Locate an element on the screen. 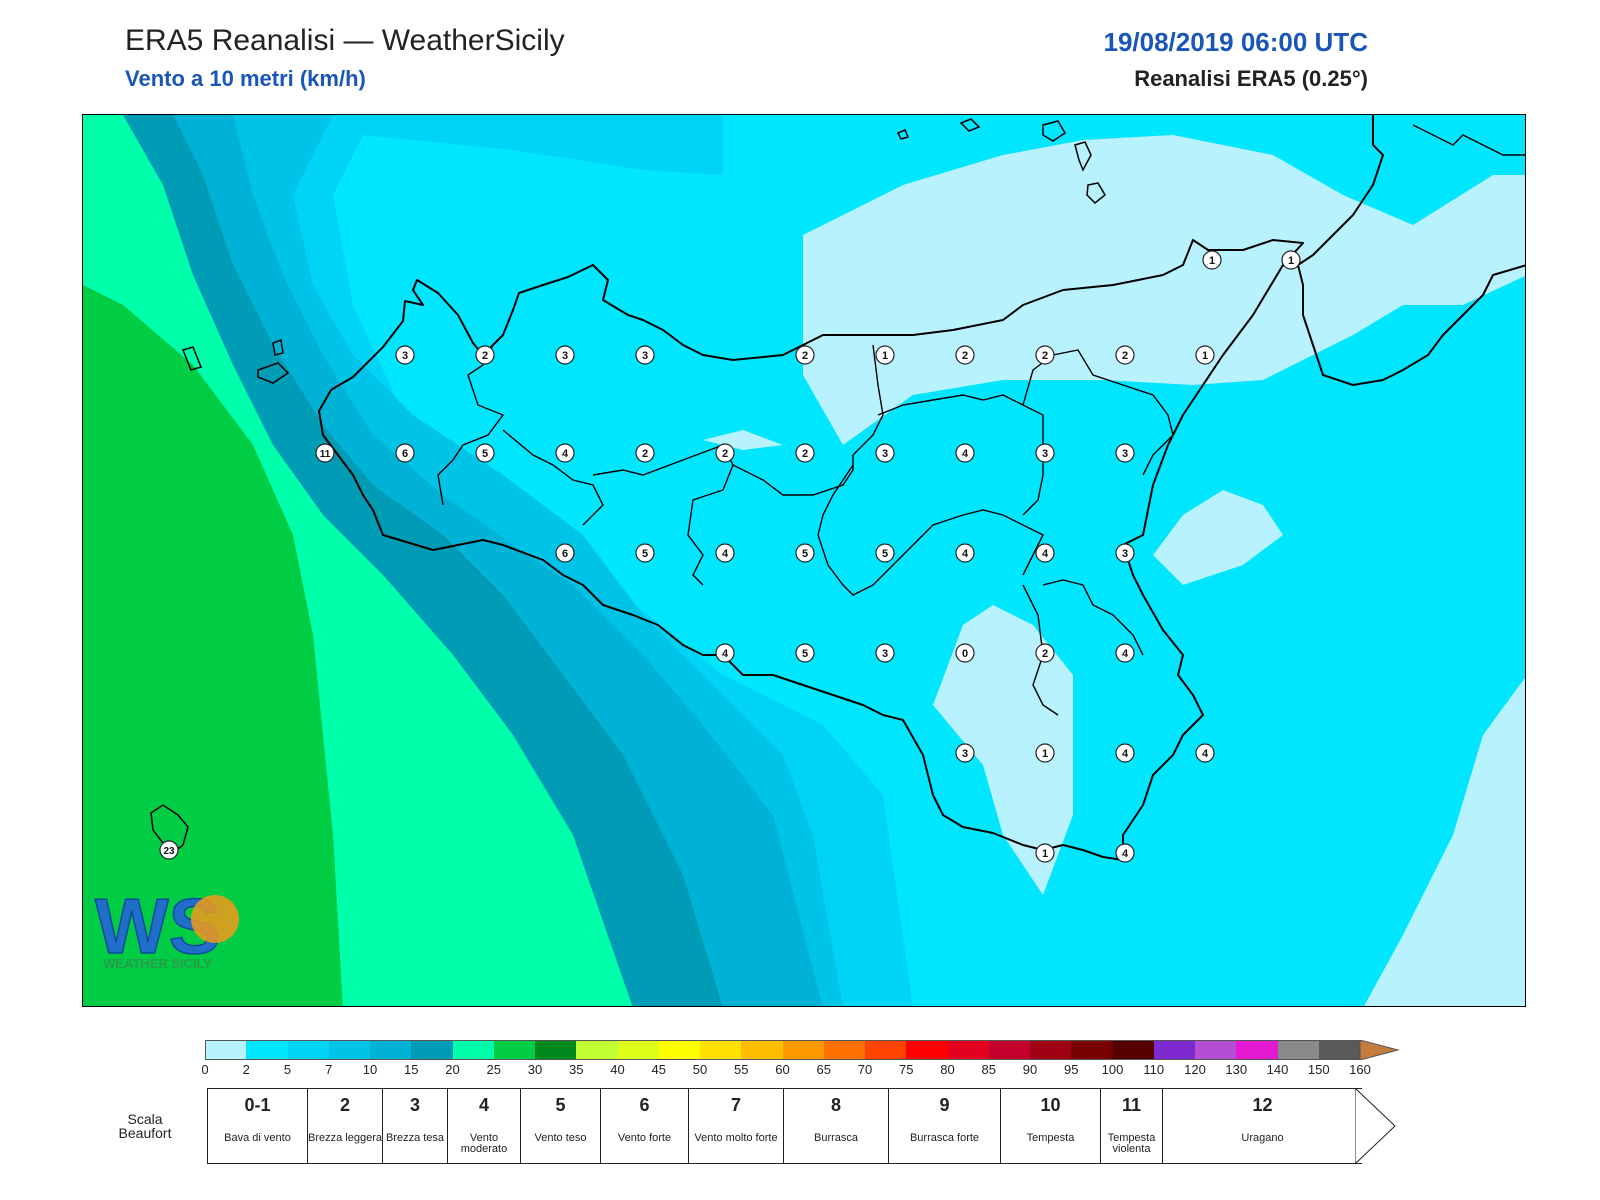 This screenshot has width=1600, height=1200. beaufort-number: 0-1 is located at coordinates (257, 1105).